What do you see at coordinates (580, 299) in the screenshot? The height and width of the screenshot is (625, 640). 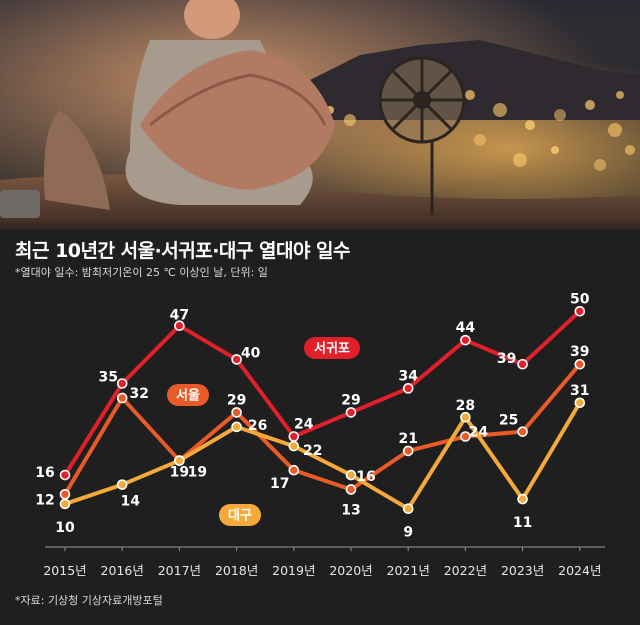 I see `data-label: 50` at bounding box center [580, 299].